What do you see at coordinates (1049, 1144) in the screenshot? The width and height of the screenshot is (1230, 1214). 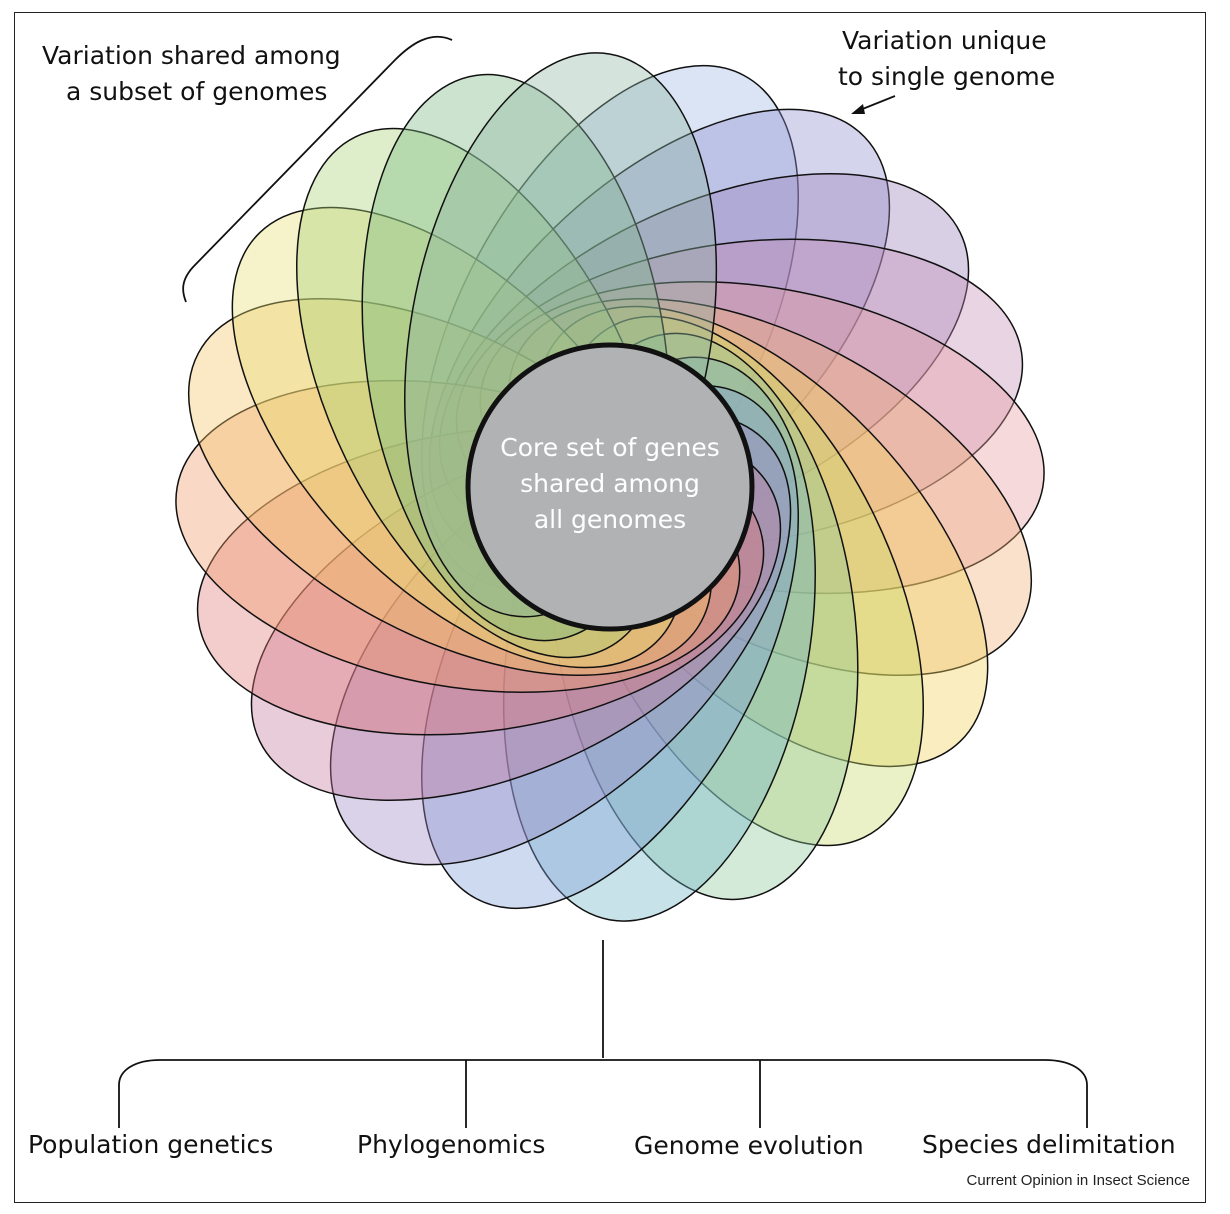 I see `application-species-delimitation: Species delimitation` at bounding box center [1049, 1144].